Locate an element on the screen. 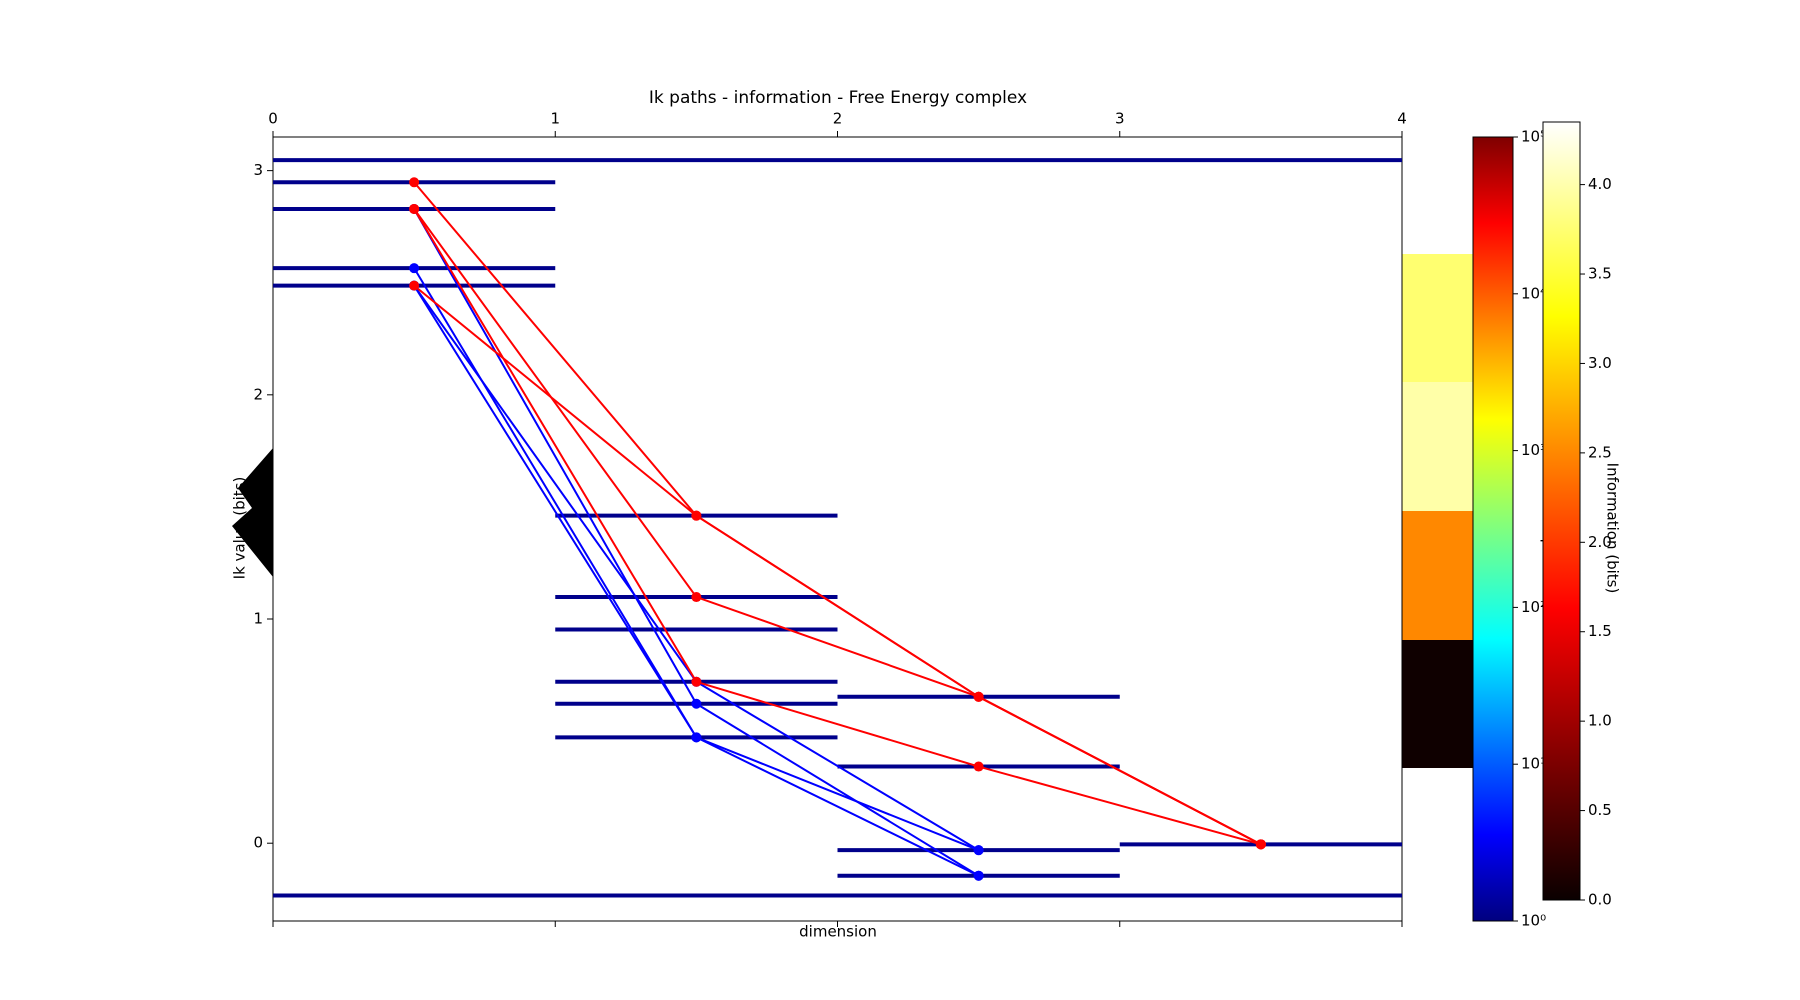 This screenshot has height=1000, width=1800. x-tick-label: 4 is located at coordinates (1402, 119).